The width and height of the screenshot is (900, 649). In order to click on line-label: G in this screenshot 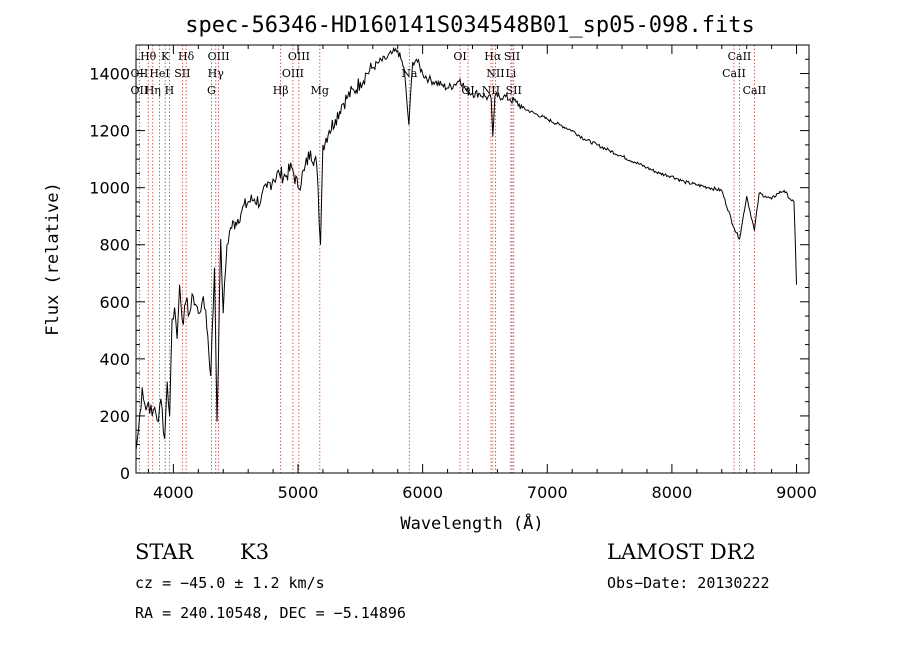, I will do `click(211, 90)`.